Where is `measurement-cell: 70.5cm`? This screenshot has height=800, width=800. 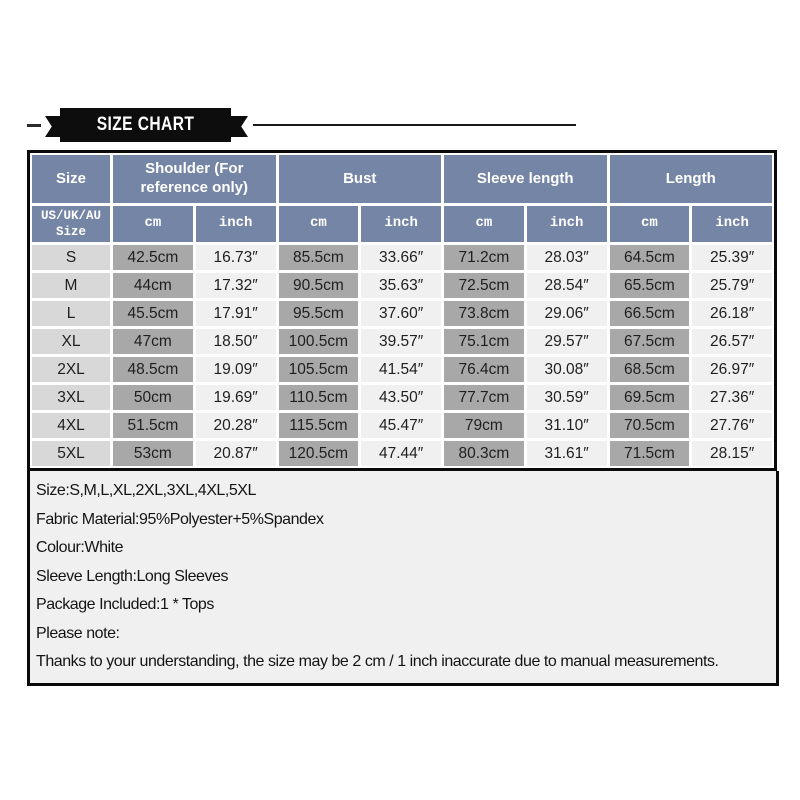 measurement-cell: 70.5cm is located at coordinates (649, 425).